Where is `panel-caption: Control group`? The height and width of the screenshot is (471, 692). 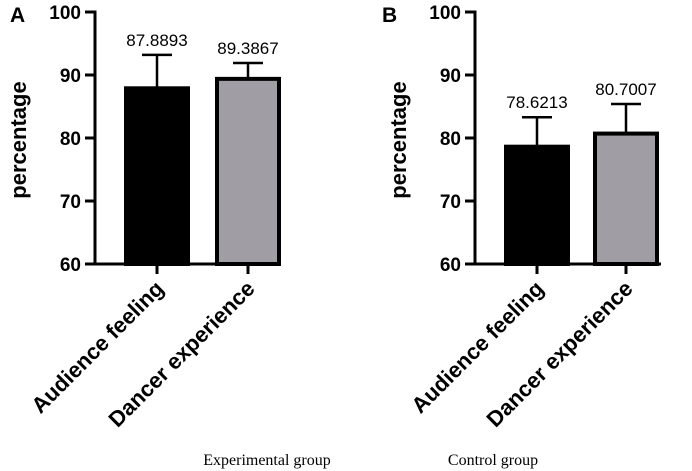
panel-caption: Control group is located at coordinates (493, 460).